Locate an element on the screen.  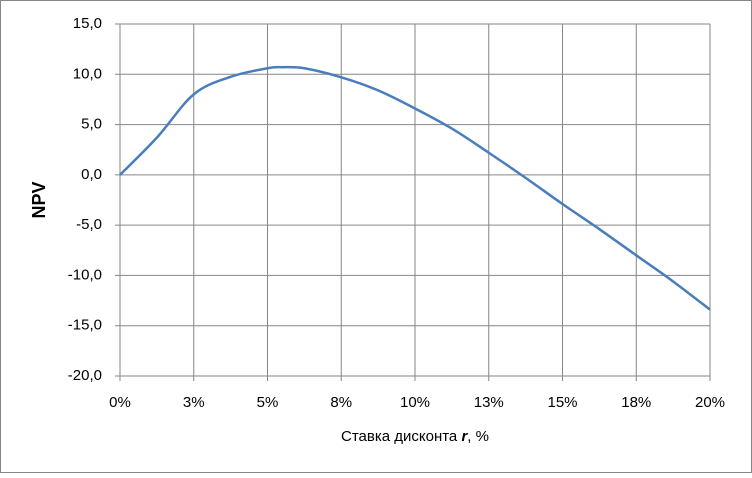
y-axis-title: NPV is located at coordinates (39, 199).